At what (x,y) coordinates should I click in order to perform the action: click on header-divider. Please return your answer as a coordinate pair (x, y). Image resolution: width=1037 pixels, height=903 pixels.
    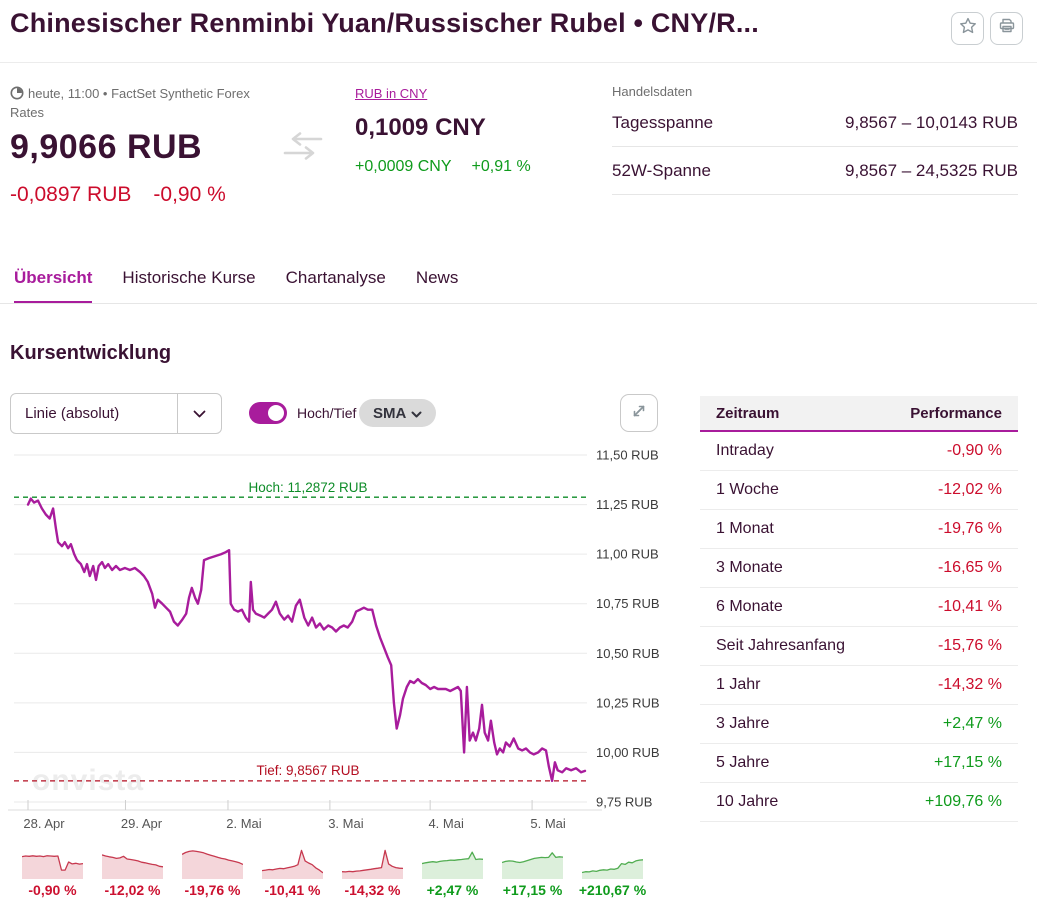
    Looking at the image, I should click on (518, 62).